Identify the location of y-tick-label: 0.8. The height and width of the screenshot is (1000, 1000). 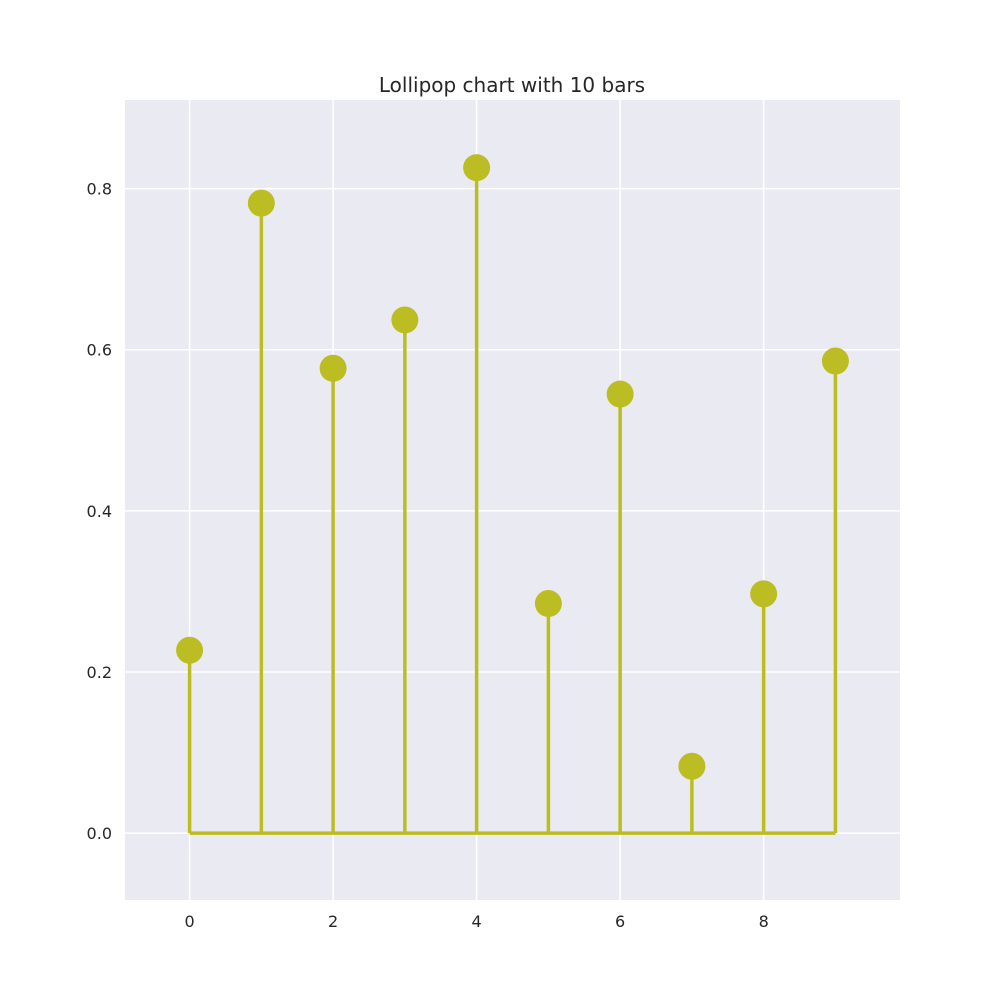
(99, 189).